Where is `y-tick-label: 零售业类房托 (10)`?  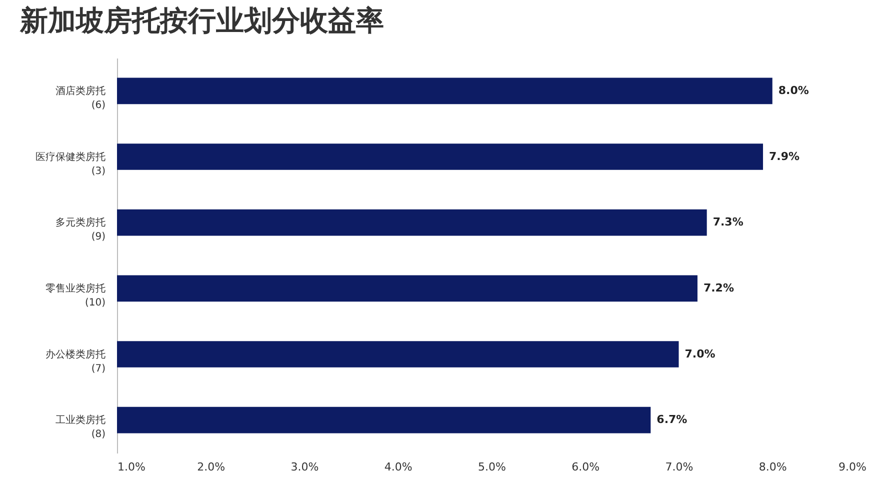 y-tick-label: 零售业类房托 (10) is located at coordinates (76, 295).